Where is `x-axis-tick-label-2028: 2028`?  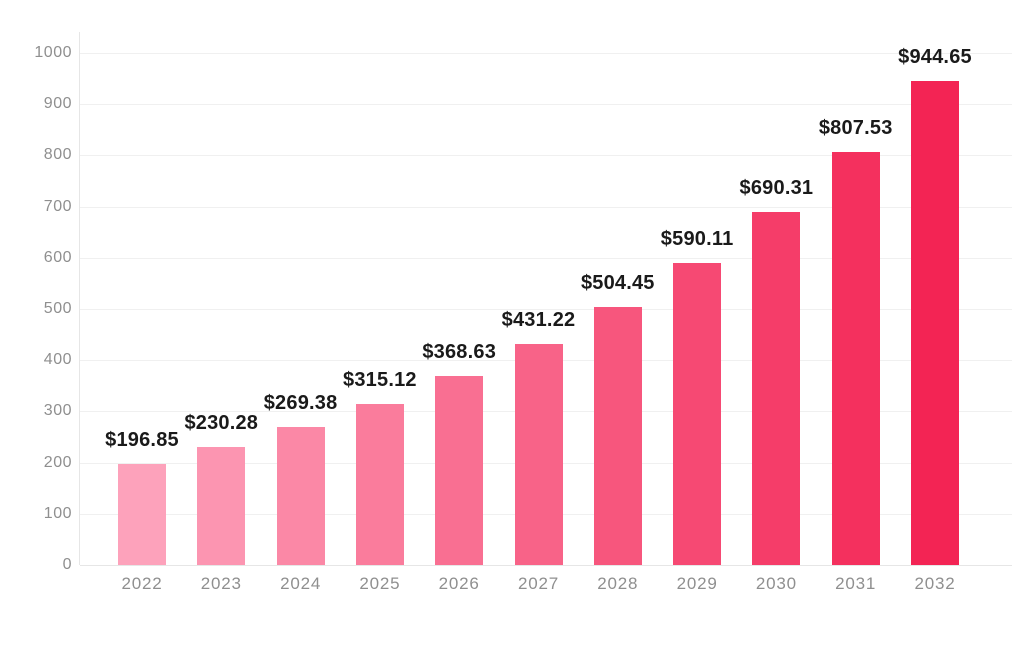 x-axis-tick-label-2028: 2028 is located at coordinates (618, 583).